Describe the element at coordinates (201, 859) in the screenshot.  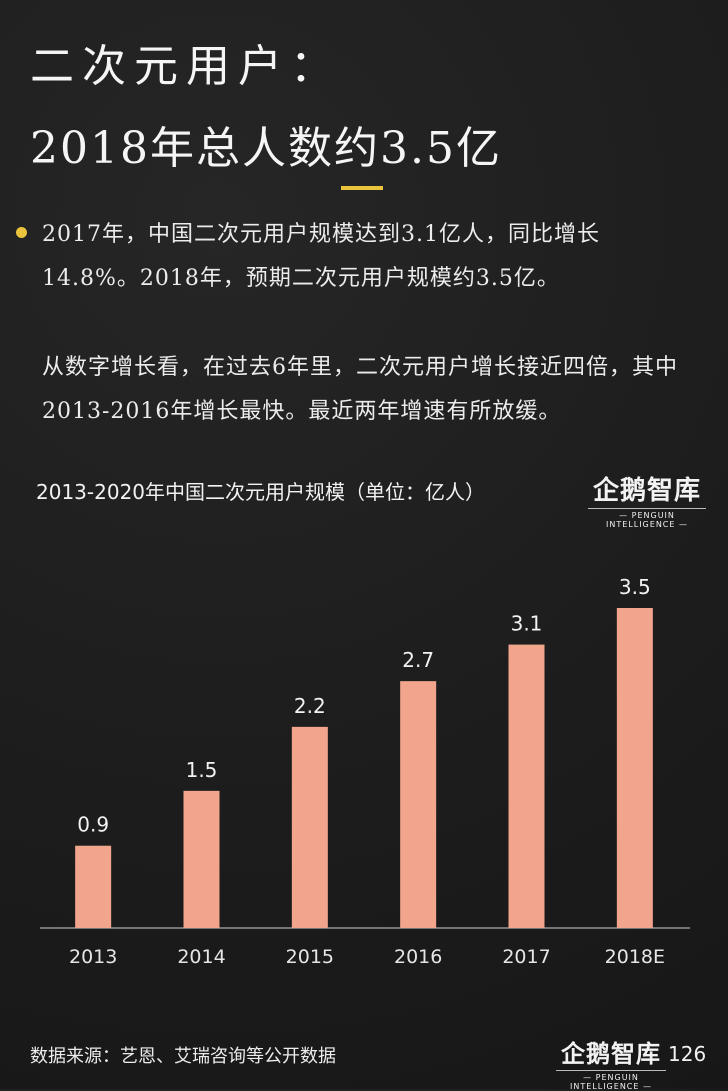
I see `bar-2014` at that location.